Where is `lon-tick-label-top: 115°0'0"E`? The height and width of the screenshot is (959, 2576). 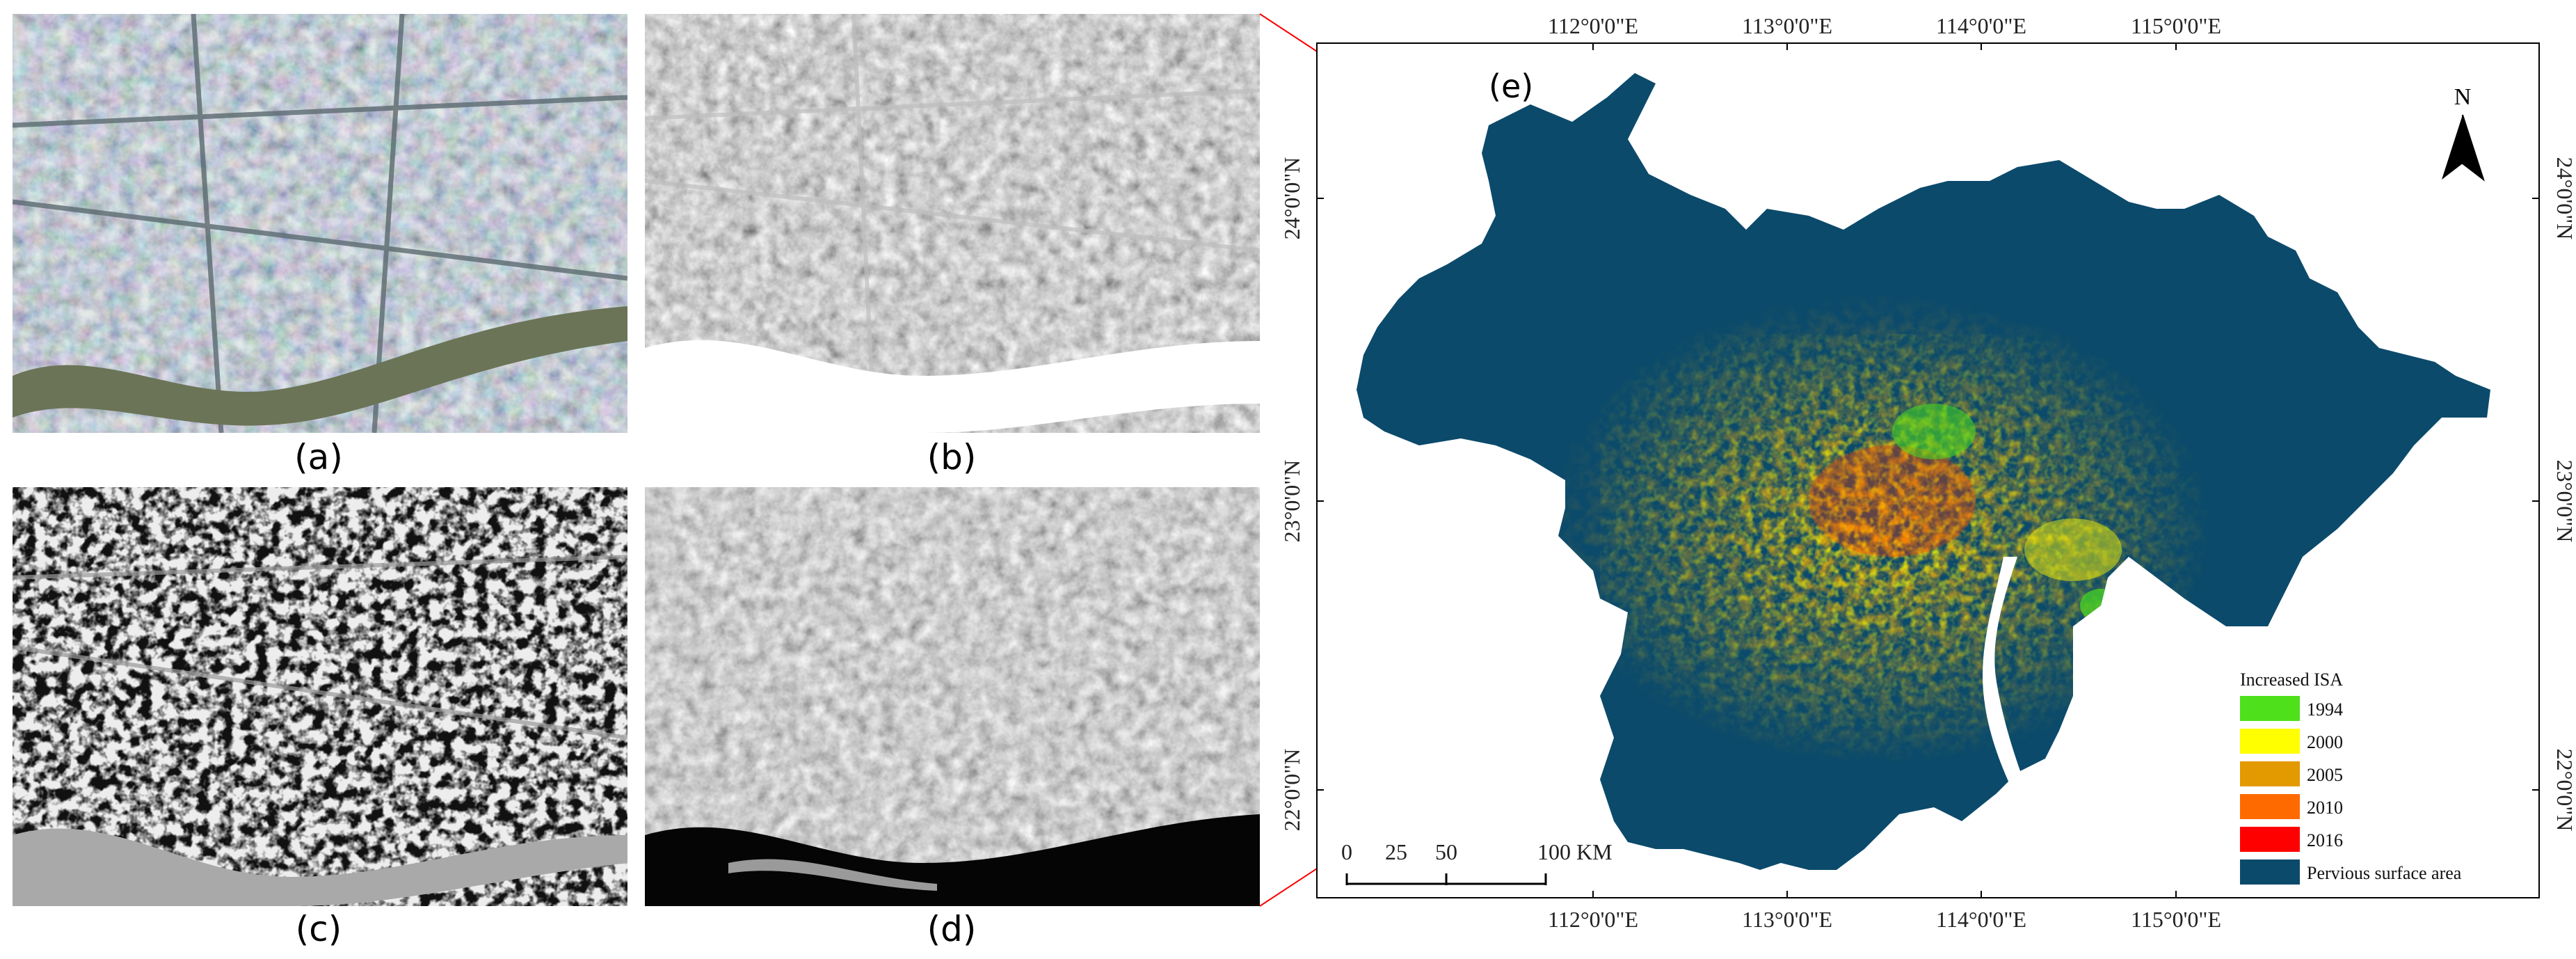 lon-tick-label-top: 115°0'0"E is located at coordinates (2176, 25).